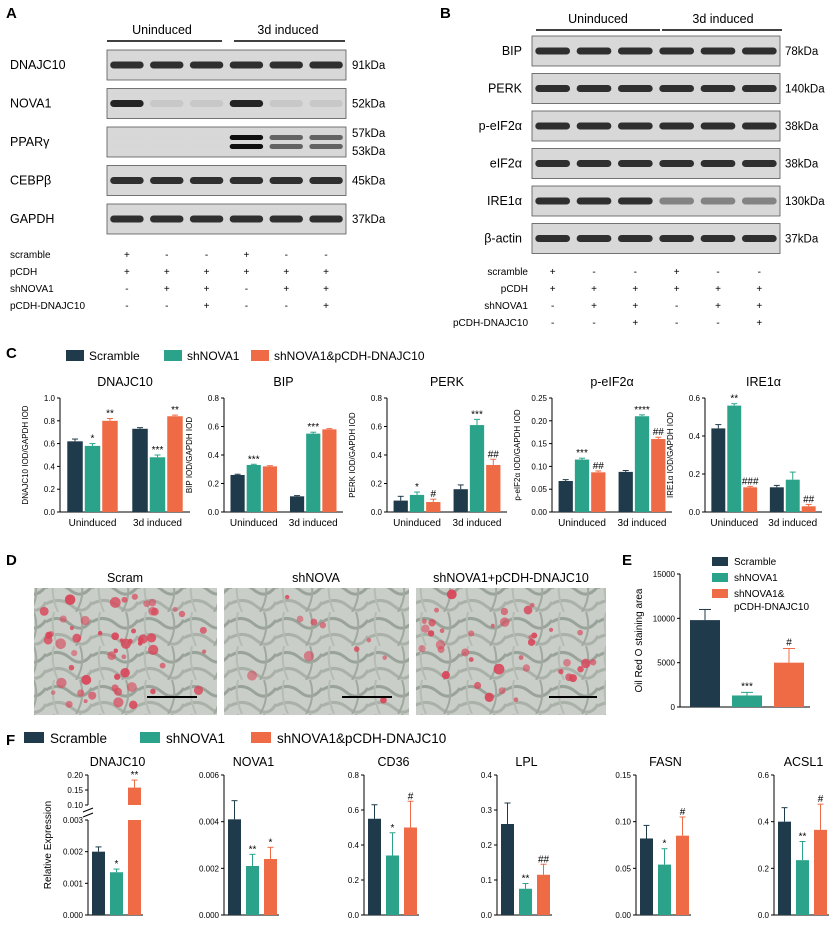 Image resolution: width=839 pixels, height=931 pixels. What do you see at coordinates (118, 762) in the screenshot?
I see `chart-title: DNAJC10` at bounding box center [118, 762].